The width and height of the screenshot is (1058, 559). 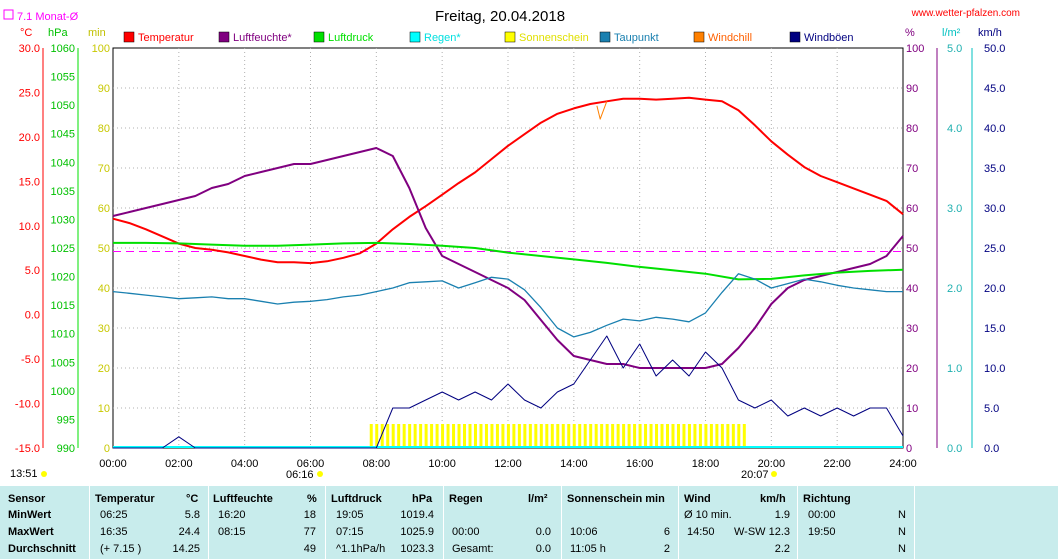 What do you see at coordinates (30, 515) in the screenshot?
I see `cell-label: MinWert` at bounding box center [30, 515].